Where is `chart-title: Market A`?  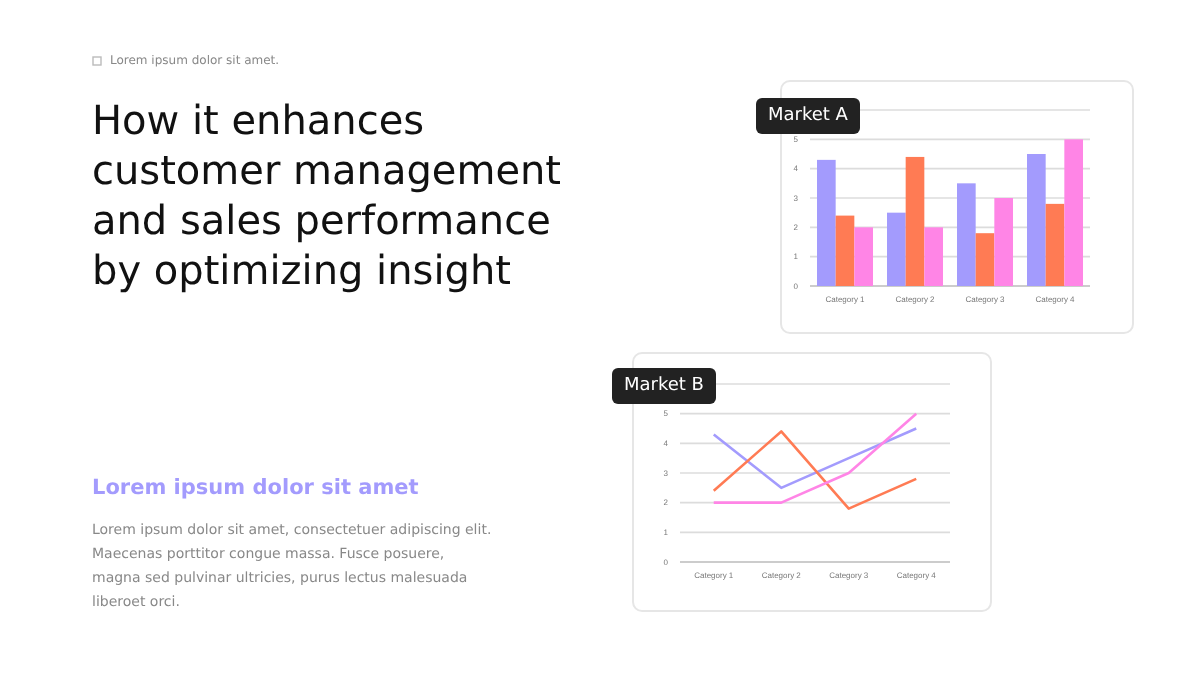 chart-title: Market A is located at coordinates (808, 116).